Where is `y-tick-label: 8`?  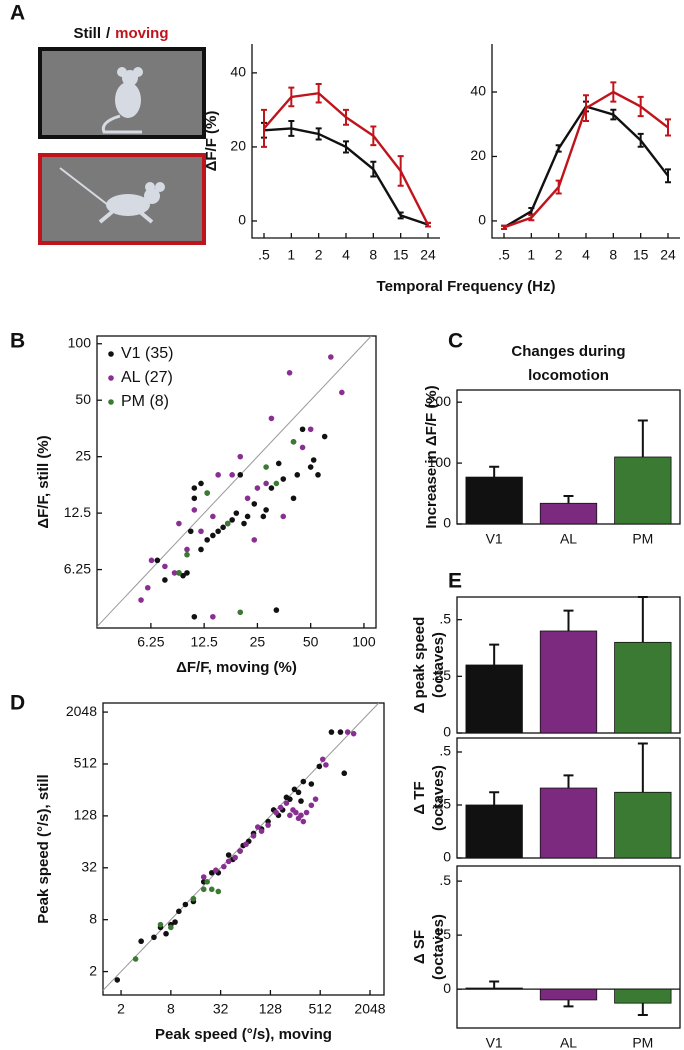
y-tick-label: 8 is located at coordinates (93, 918).